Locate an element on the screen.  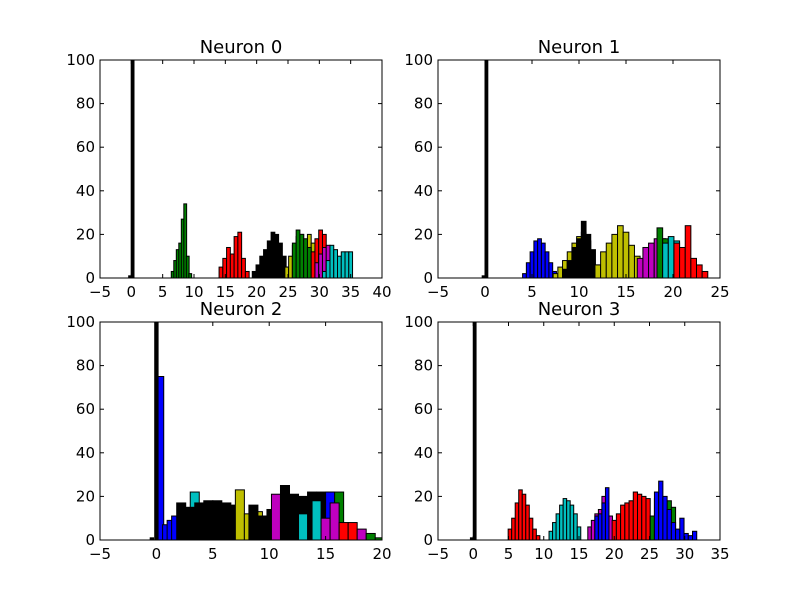
x-tick-label: 0 is located at coordinates (157, 554).